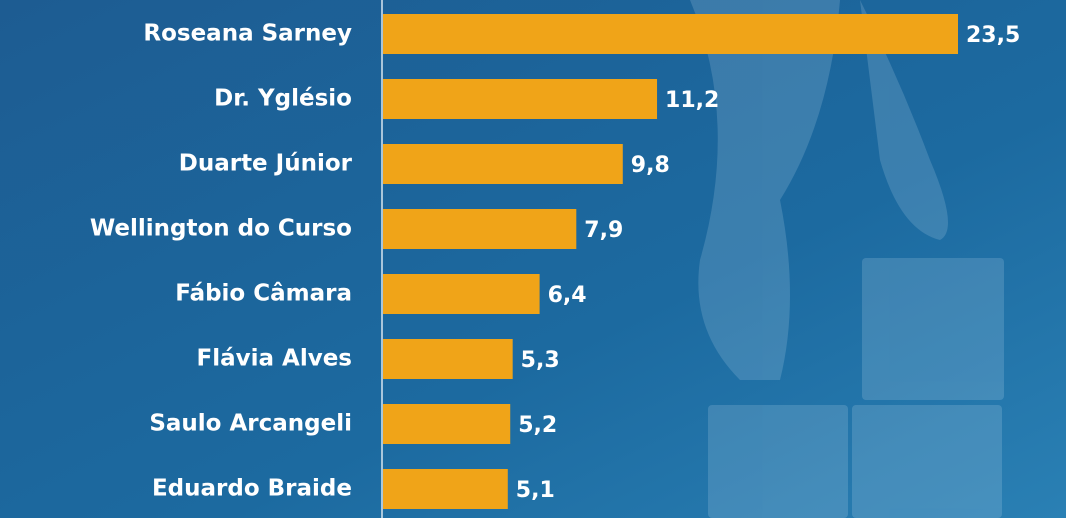  I want to click on value-label: 6,4, so click(567, 295).